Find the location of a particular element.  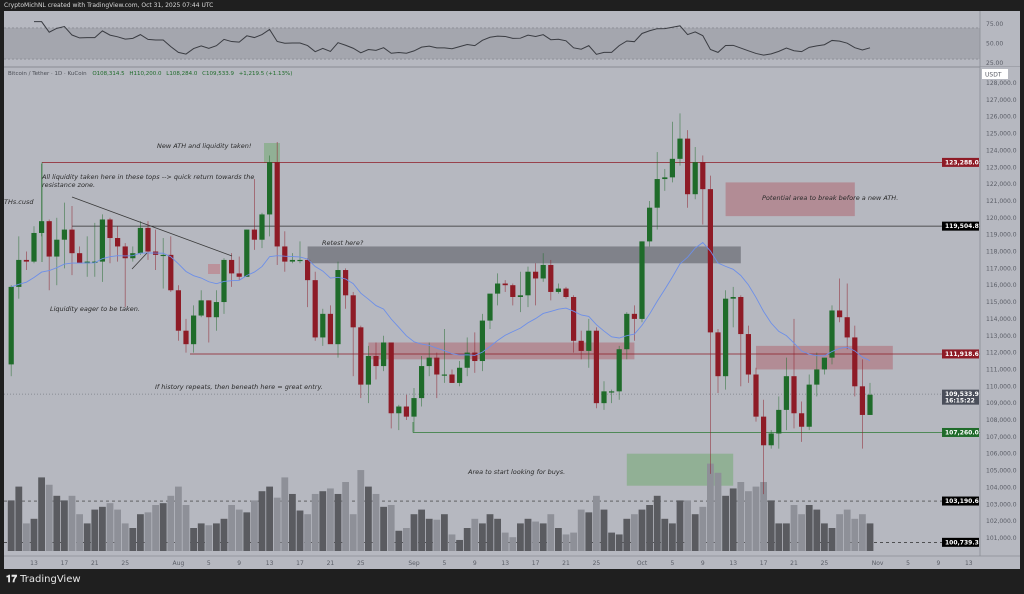

zone-potential-break is located at coordinates (790, 199).